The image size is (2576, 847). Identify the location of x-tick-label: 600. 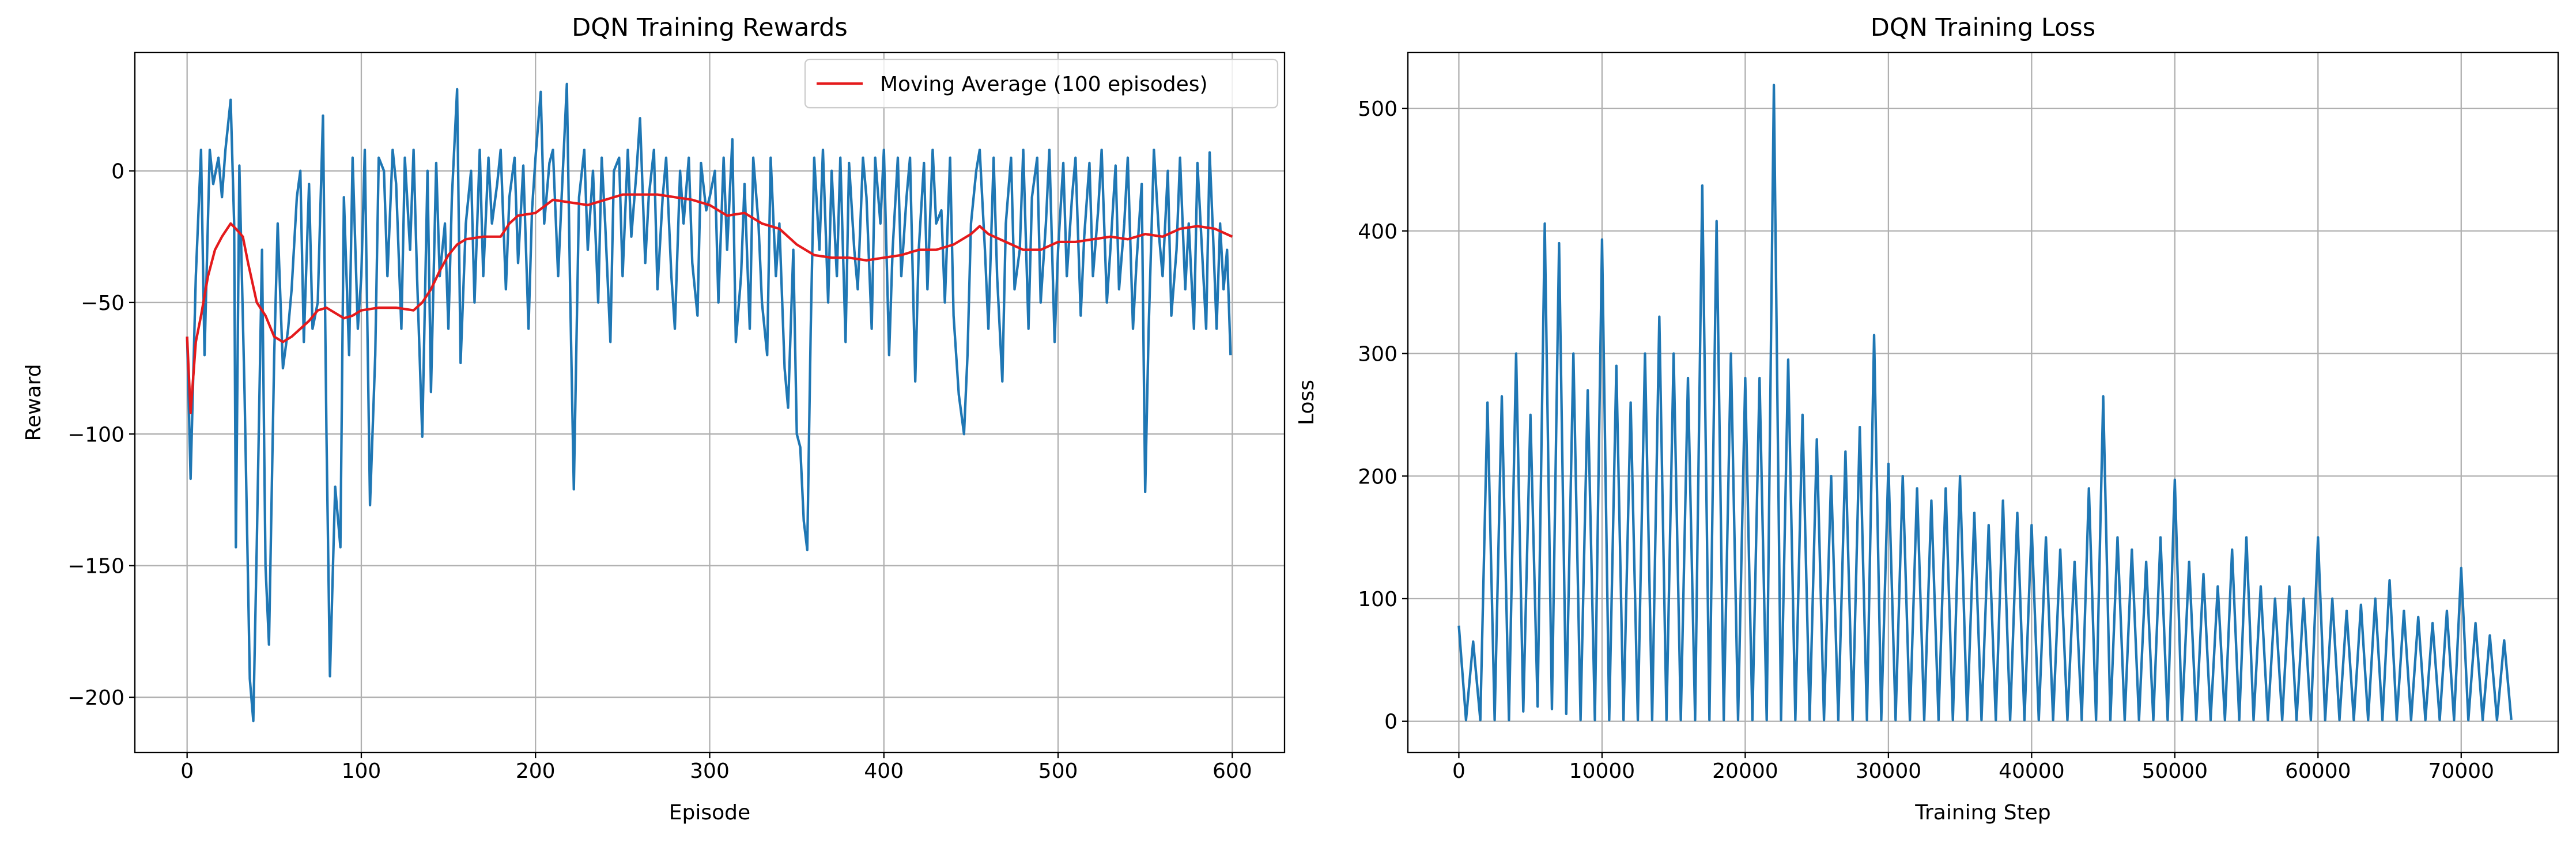
(1232, 771).